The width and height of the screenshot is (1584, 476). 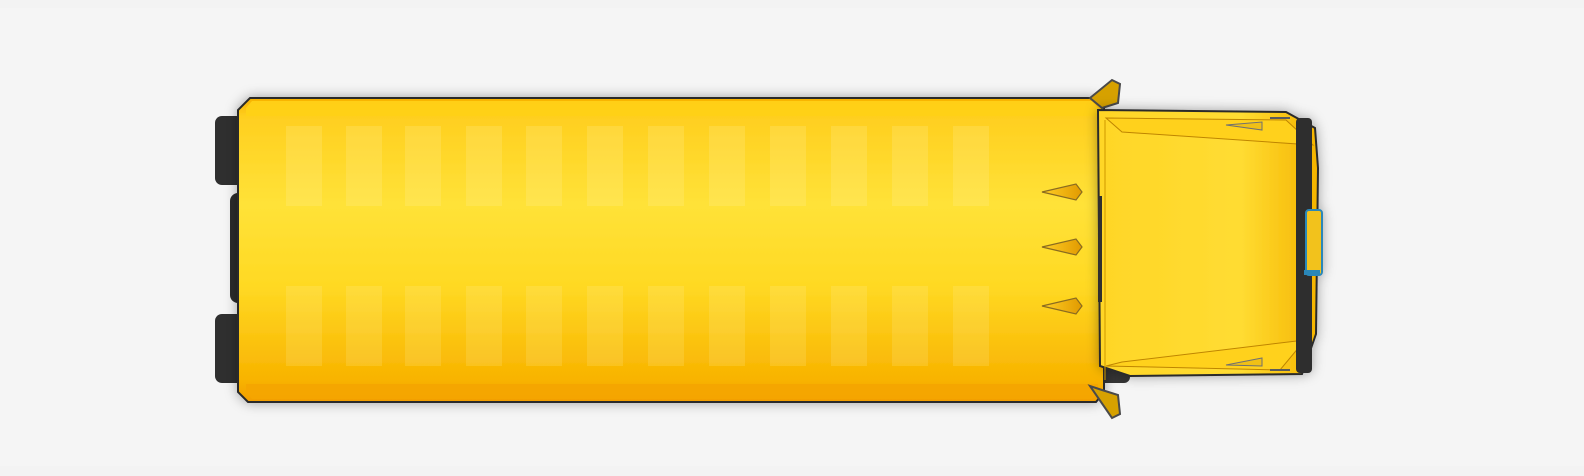 I want to click on roof-lights, so click(x=1062, y=249).